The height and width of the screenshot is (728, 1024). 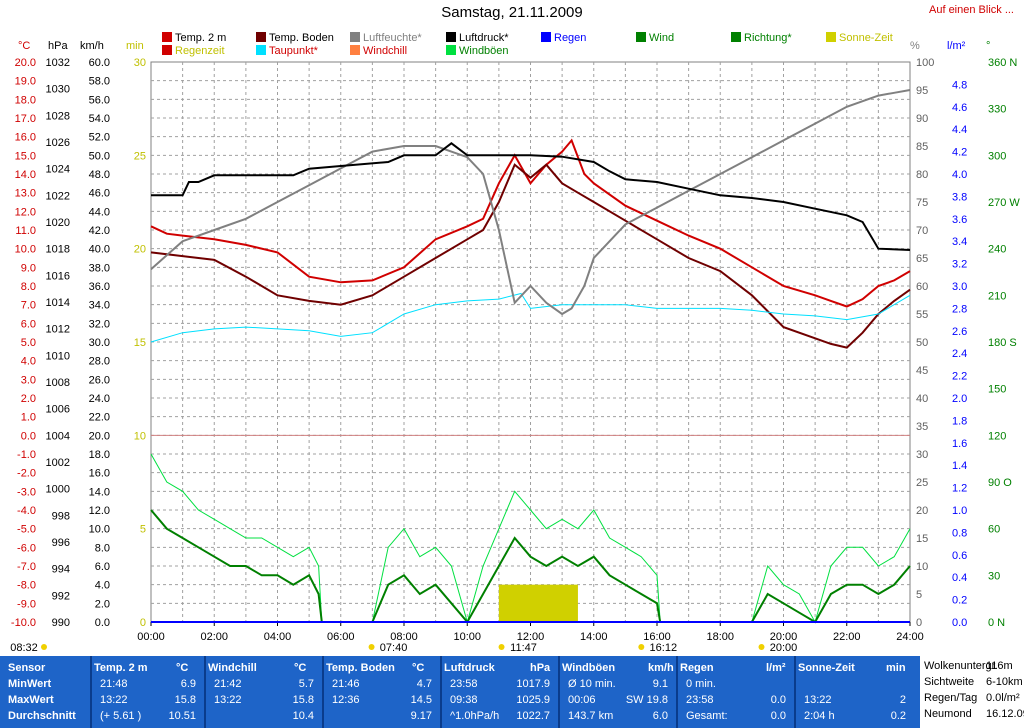 I want to click on rain-tick: 3.6, so click(x=959, y=220).